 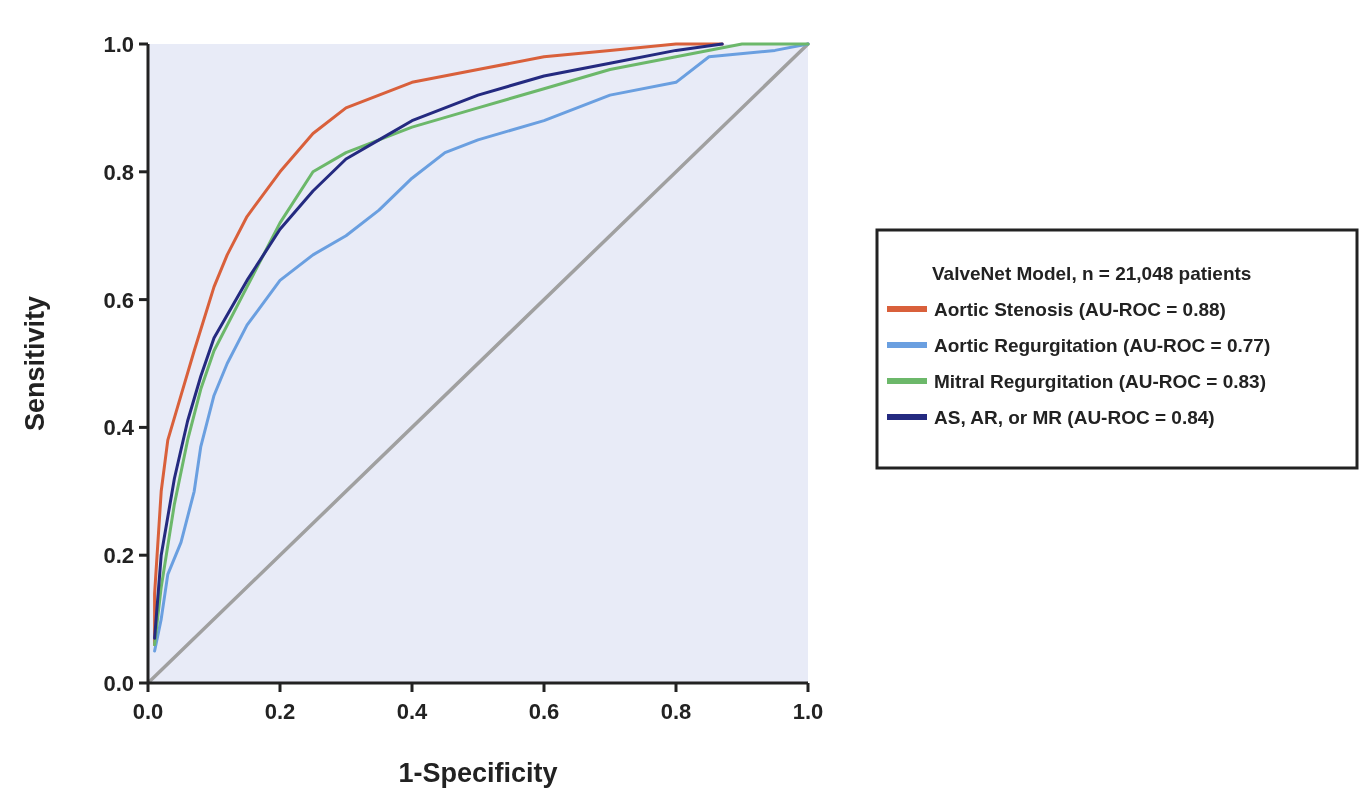 What do you see at coordinates (118, 300) in the screenshot?
I see `y-tick-label: 0.6` at bounding box center [118, 300].